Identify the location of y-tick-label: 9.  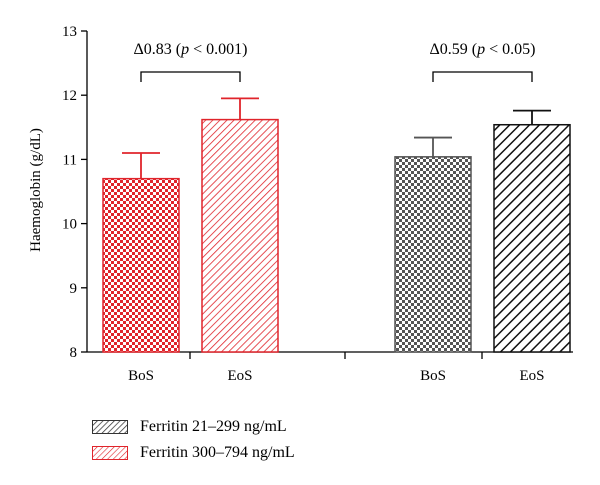
(74, 289).